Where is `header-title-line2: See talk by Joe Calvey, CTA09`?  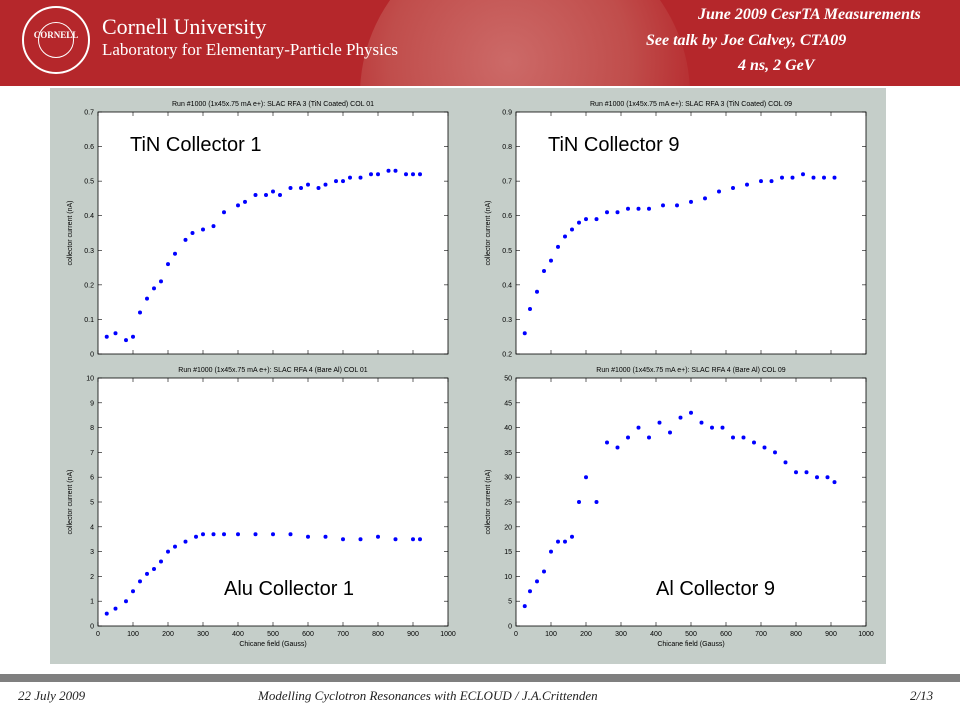 header-title-line2: See talk by Joe Calvey, CTA09 is located at coordinates (746, 40).